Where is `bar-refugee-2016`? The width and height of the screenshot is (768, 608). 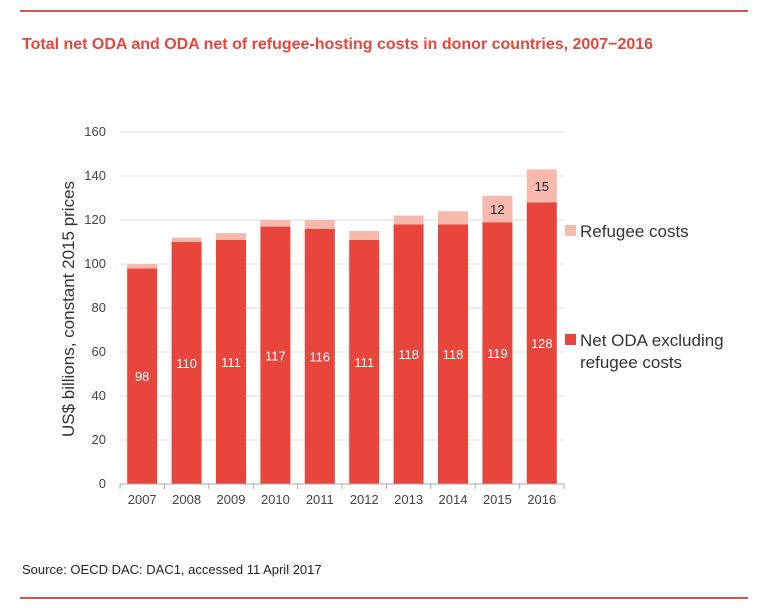
bar-refugee-2016 is located at coordinates (541, 186).